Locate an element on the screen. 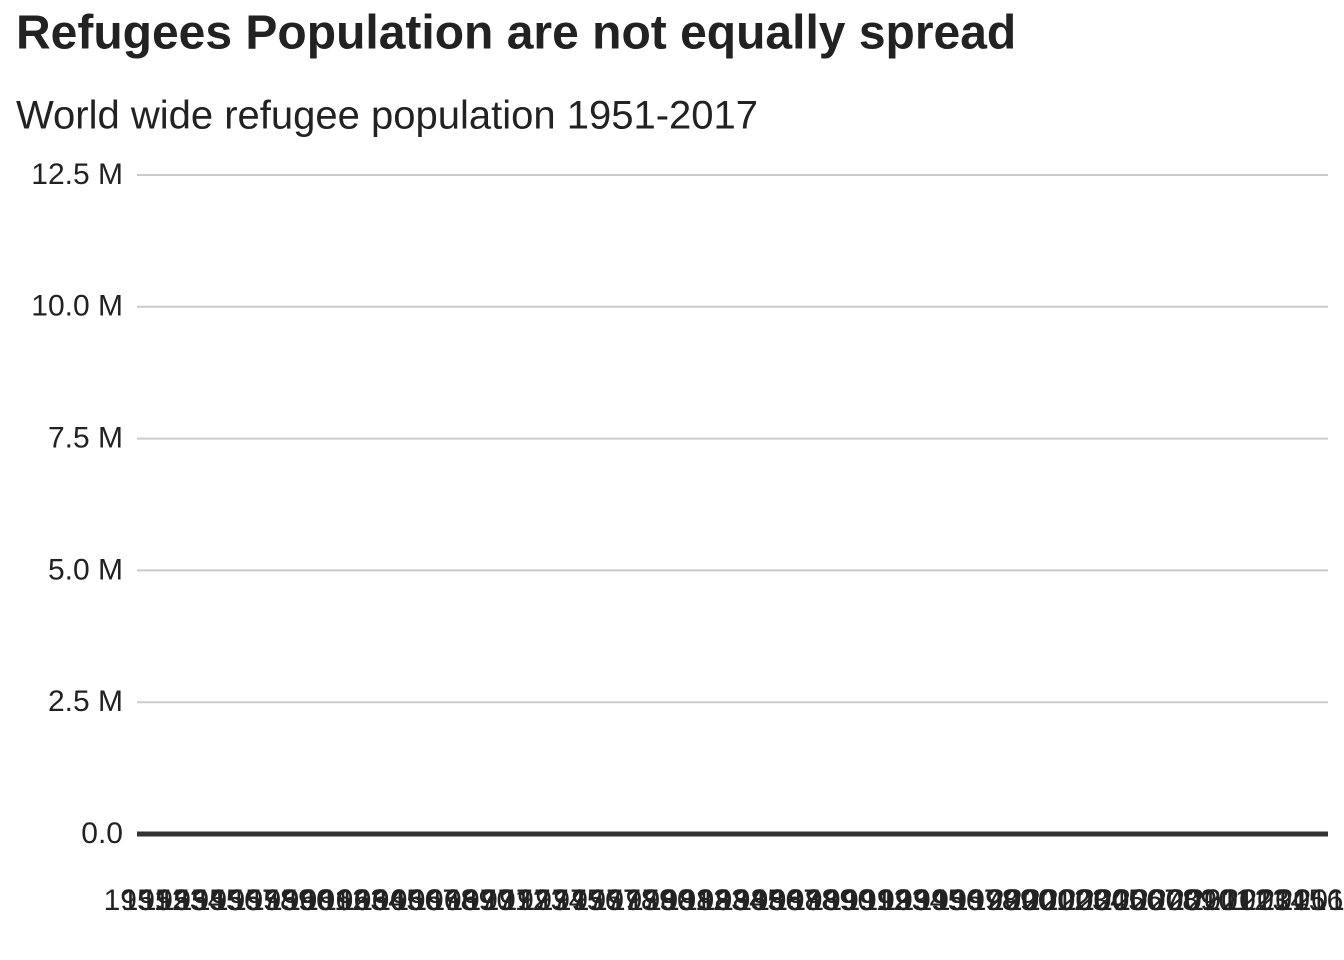 The image size is (1344, 960). x-tick-label: 1998 is located at coordinates (985, 900).